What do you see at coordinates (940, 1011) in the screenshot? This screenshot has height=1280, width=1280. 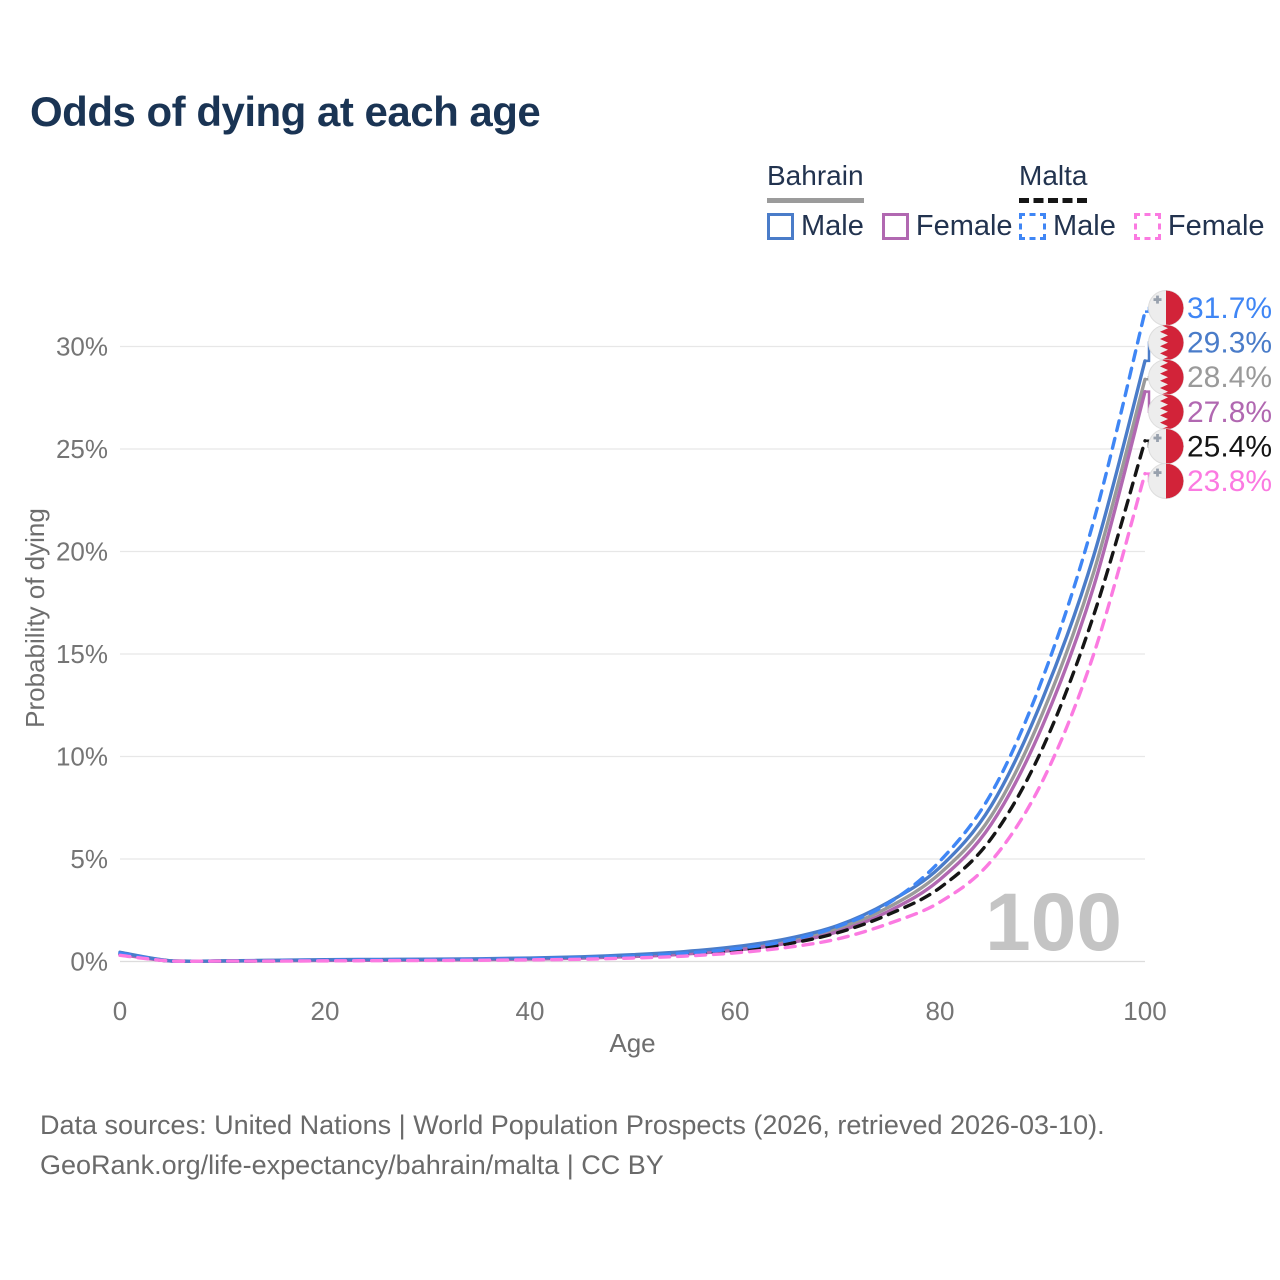 I see `x-tick-label: 80` at bounding box center [940, 1011].